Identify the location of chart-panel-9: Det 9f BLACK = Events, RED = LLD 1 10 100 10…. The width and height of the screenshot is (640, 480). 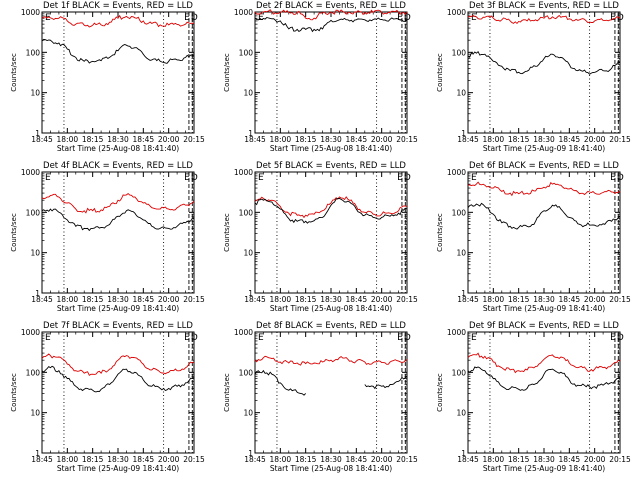
(533, 397).